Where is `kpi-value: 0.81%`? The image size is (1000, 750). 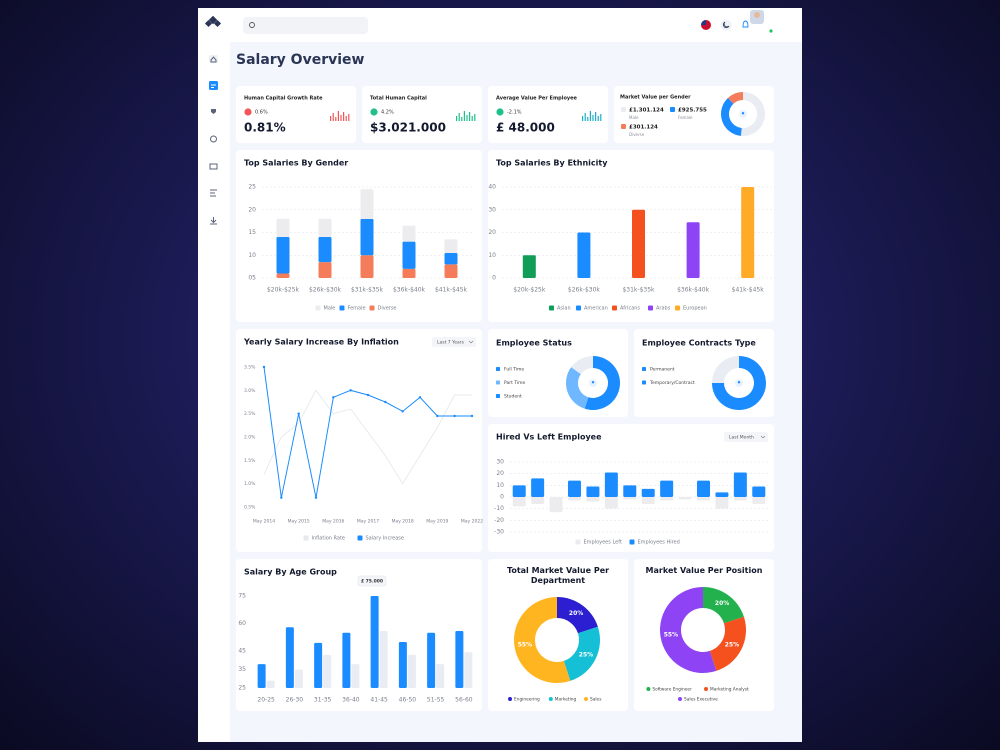 kpi-value: 0.81% is located at coordinates (265, 128).